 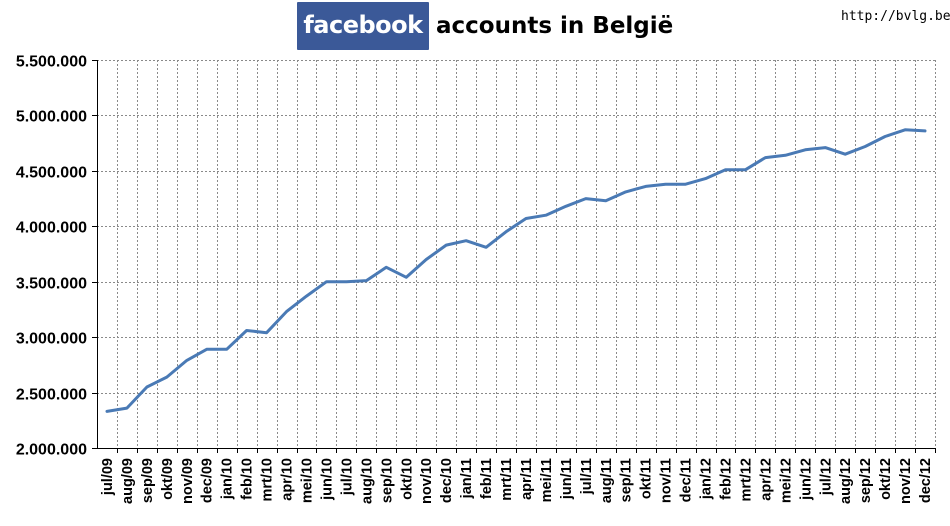 What do you see at coordinates (308, 480) in the screenshot?
I see `x-tick-label: mei/10` at bounding box center [308, 480].